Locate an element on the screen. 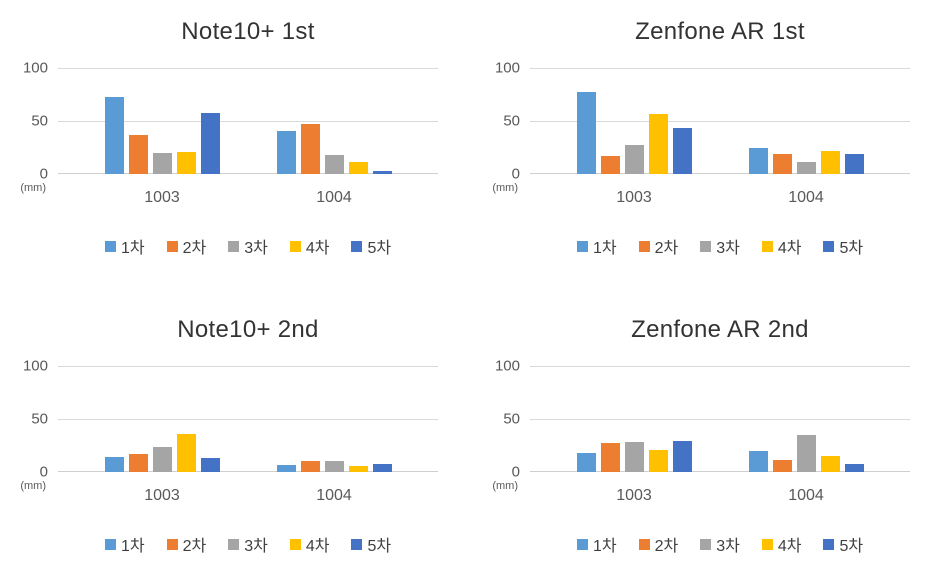 Image resolution: width=926 pixels, height=585 pixels. y-axis: 100 50 0 (mm) is located at coordinates (506, 425).